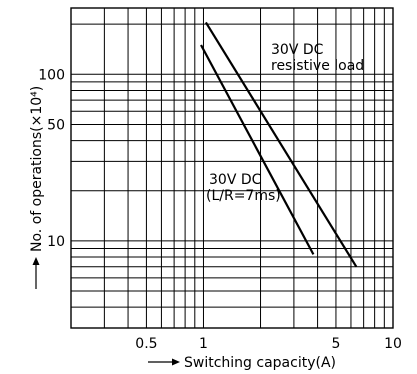 The width and height of the screenshot is (417, 374). Describe the element at coordinates (51, 75) in the screenshot. I see `y-tick-label: 100` at that location.